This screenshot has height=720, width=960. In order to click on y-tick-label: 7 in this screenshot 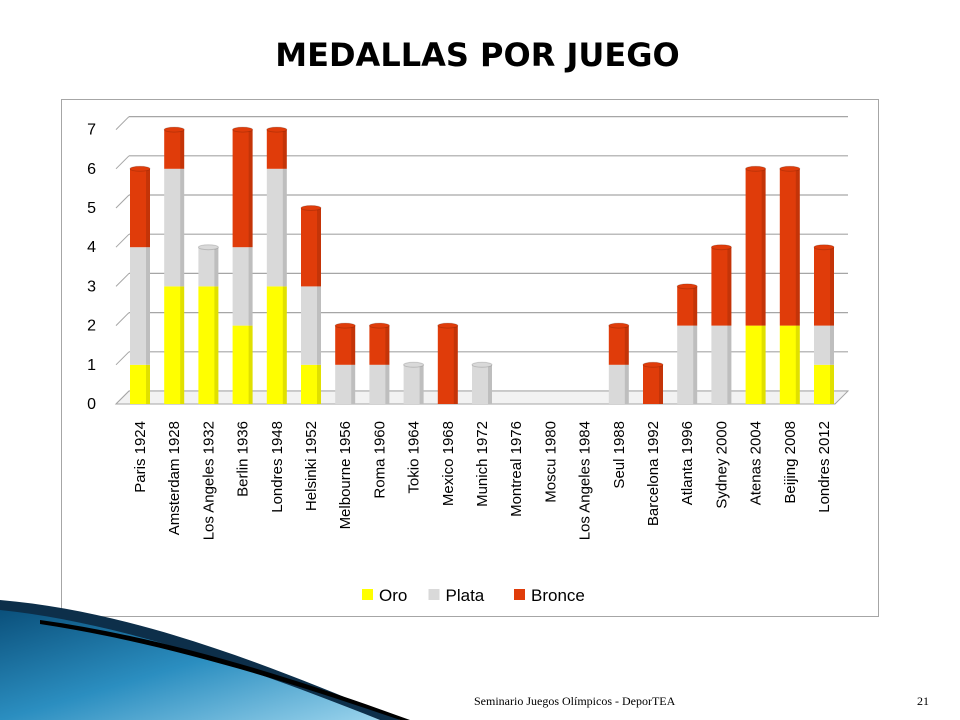, I will do `click(91, 130)`.